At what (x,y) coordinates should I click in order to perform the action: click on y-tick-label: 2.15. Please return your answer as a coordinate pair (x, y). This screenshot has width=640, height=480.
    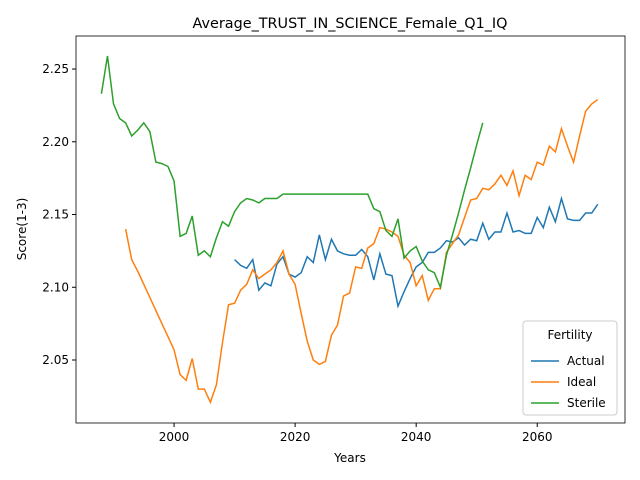
    Looking at the image, I should click on (55, 215).